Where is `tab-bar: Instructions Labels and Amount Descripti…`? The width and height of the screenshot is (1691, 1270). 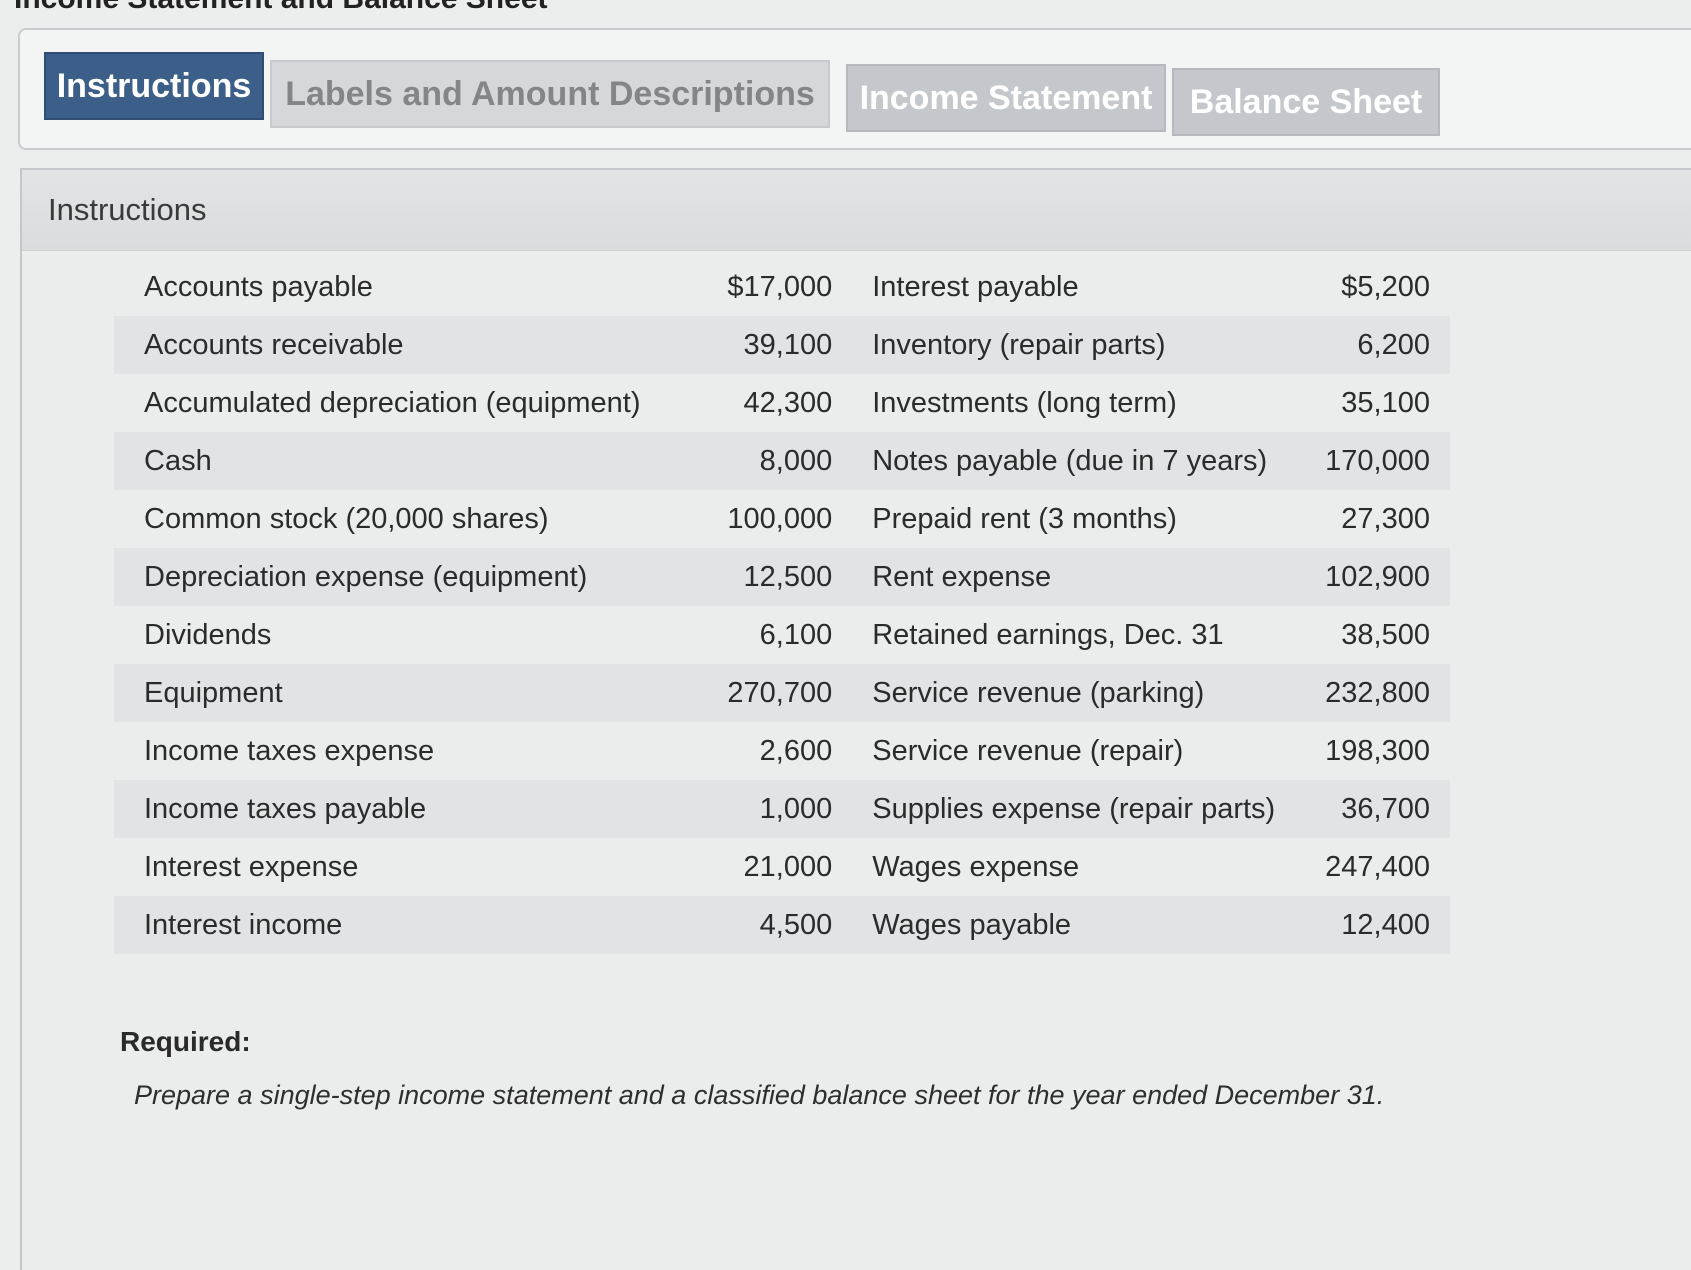
tab-bar: Instructions Labels and Amount Descripti… is located at coordinates (854, 89).